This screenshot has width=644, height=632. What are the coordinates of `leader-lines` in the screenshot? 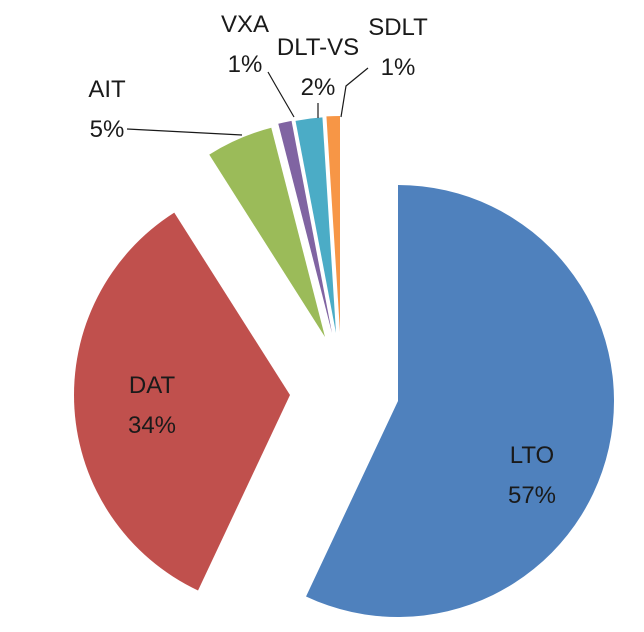 It's located at (247, 101).